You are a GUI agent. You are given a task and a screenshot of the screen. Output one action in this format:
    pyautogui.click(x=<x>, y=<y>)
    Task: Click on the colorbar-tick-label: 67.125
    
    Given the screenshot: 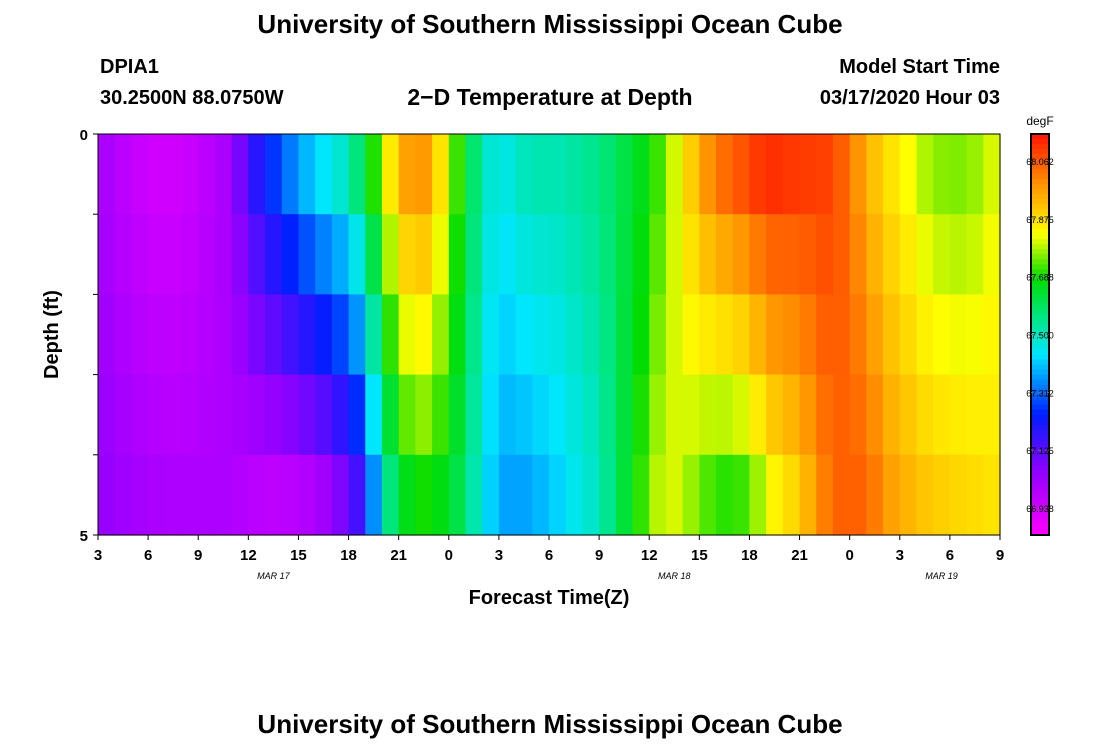 What is the action you would take?
    pyautogui.click(x=1040, y=451)
    